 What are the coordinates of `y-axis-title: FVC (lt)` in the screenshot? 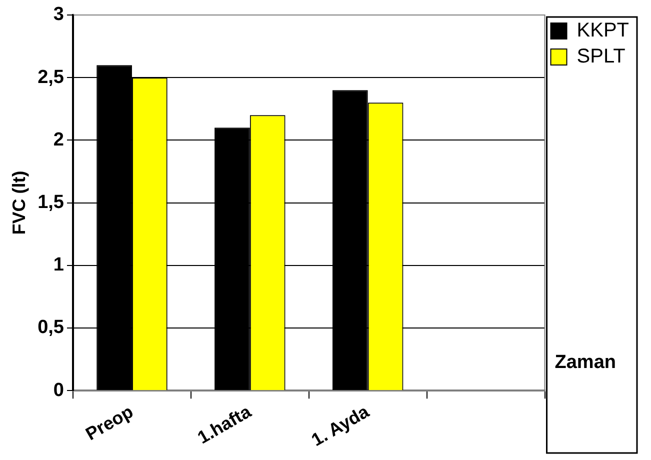 It's located at (18, 202).